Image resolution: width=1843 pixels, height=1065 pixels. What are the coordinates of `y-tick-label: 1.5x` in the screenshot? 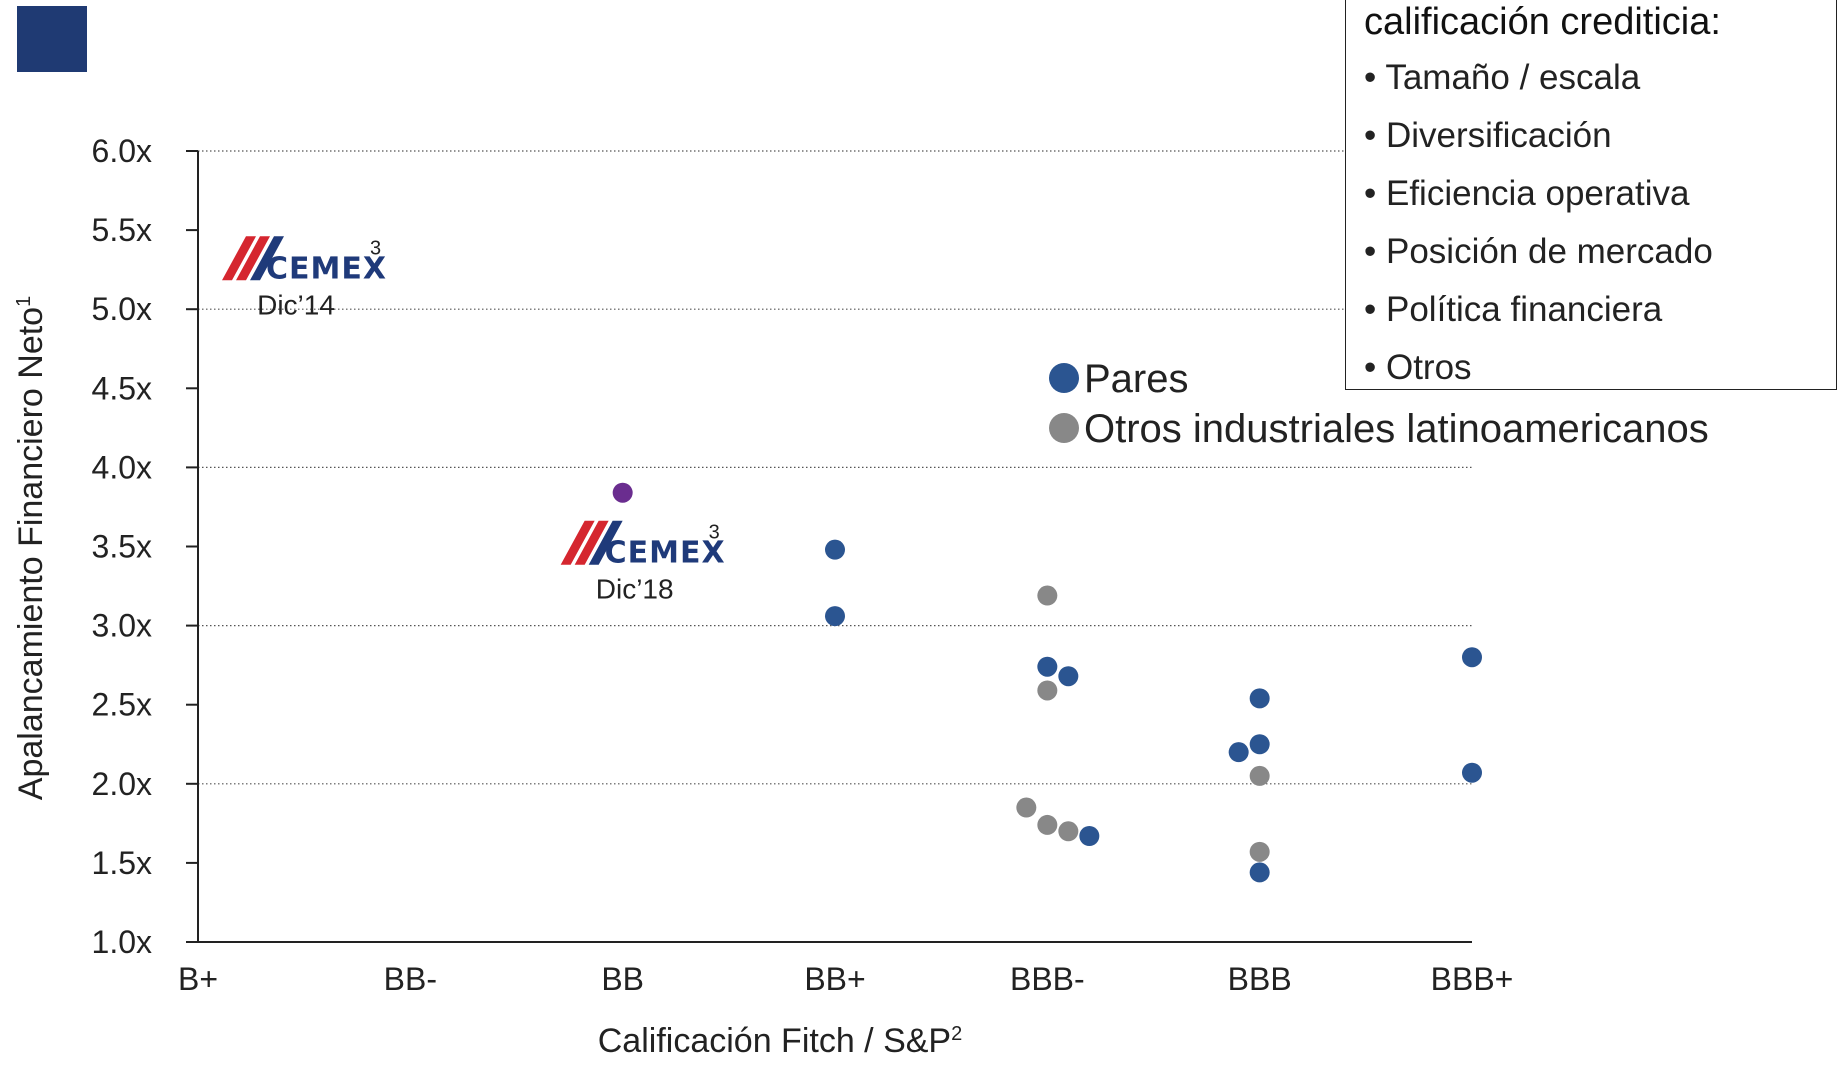 It's located at (122, 863).